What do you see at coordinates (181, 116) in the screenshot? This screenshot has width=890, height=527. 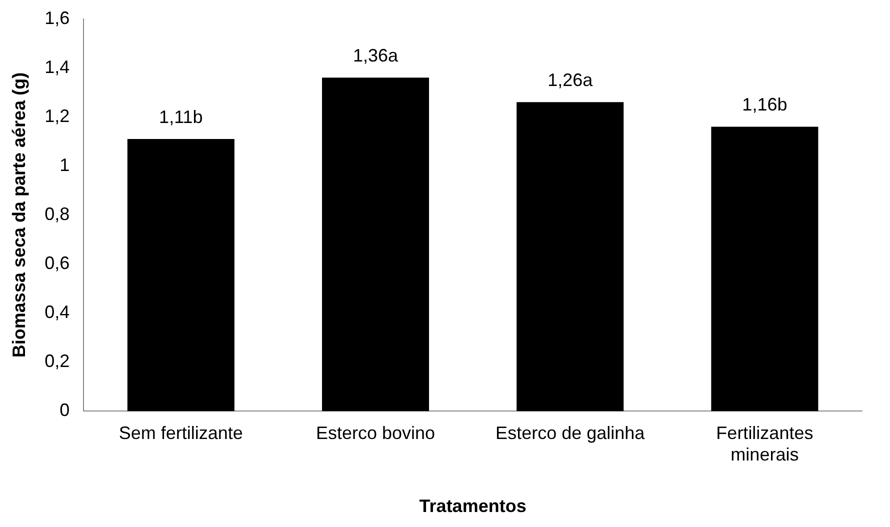 I see `data-label: 1,11b` at bounding box center [181, 116].